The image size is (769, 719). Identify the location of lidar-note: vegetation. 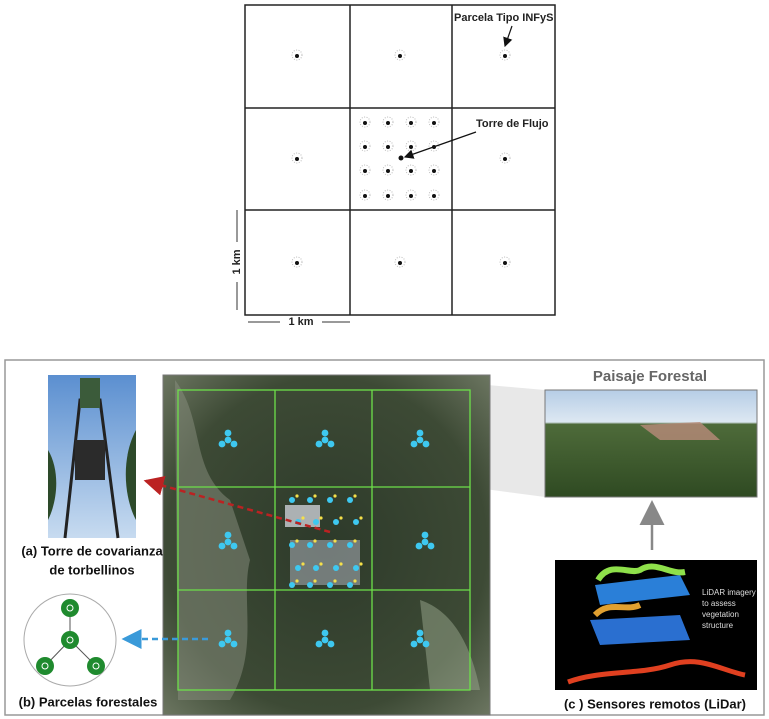
(720, 614).